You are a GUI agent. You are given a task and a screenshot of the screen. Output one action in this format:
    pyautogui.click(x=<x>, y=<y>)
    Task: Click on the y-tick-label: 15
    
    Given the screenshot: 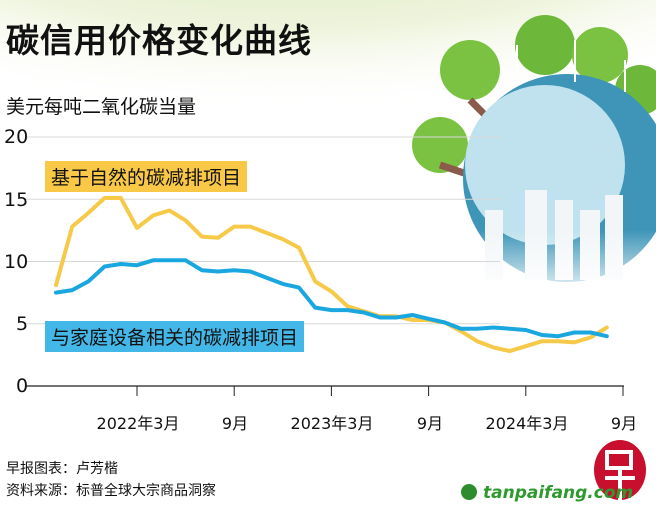 What is the action you would take?
    pyautogui.click(x=16, y=200)
    